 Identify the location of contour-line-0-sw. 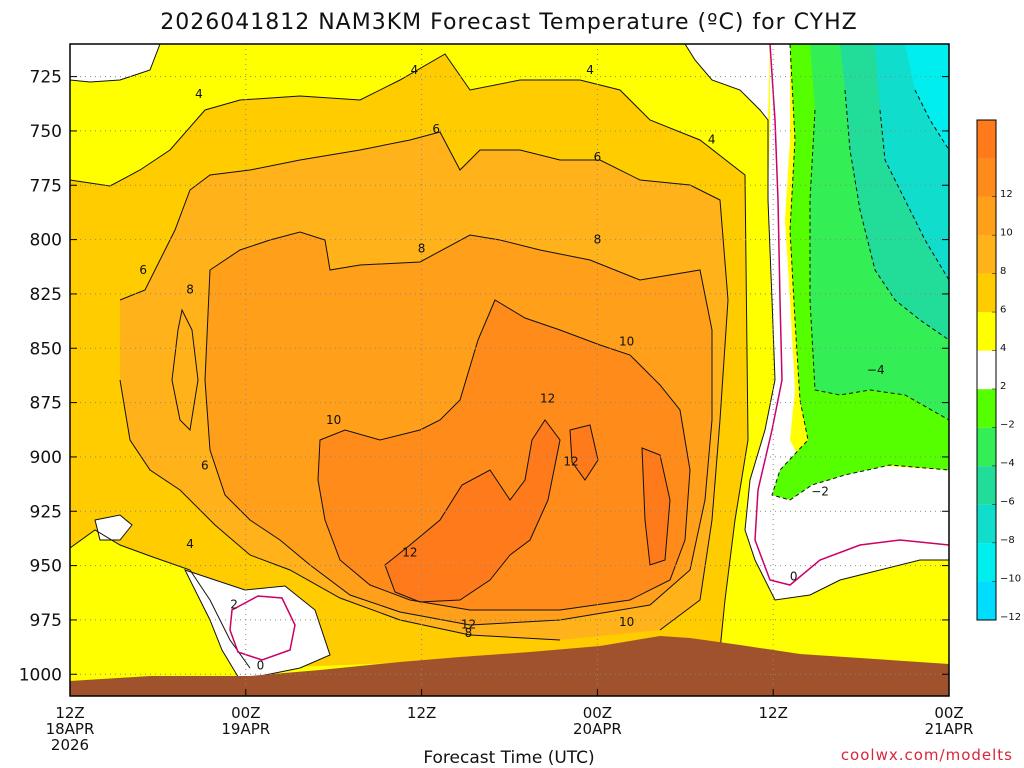
(262, 628).